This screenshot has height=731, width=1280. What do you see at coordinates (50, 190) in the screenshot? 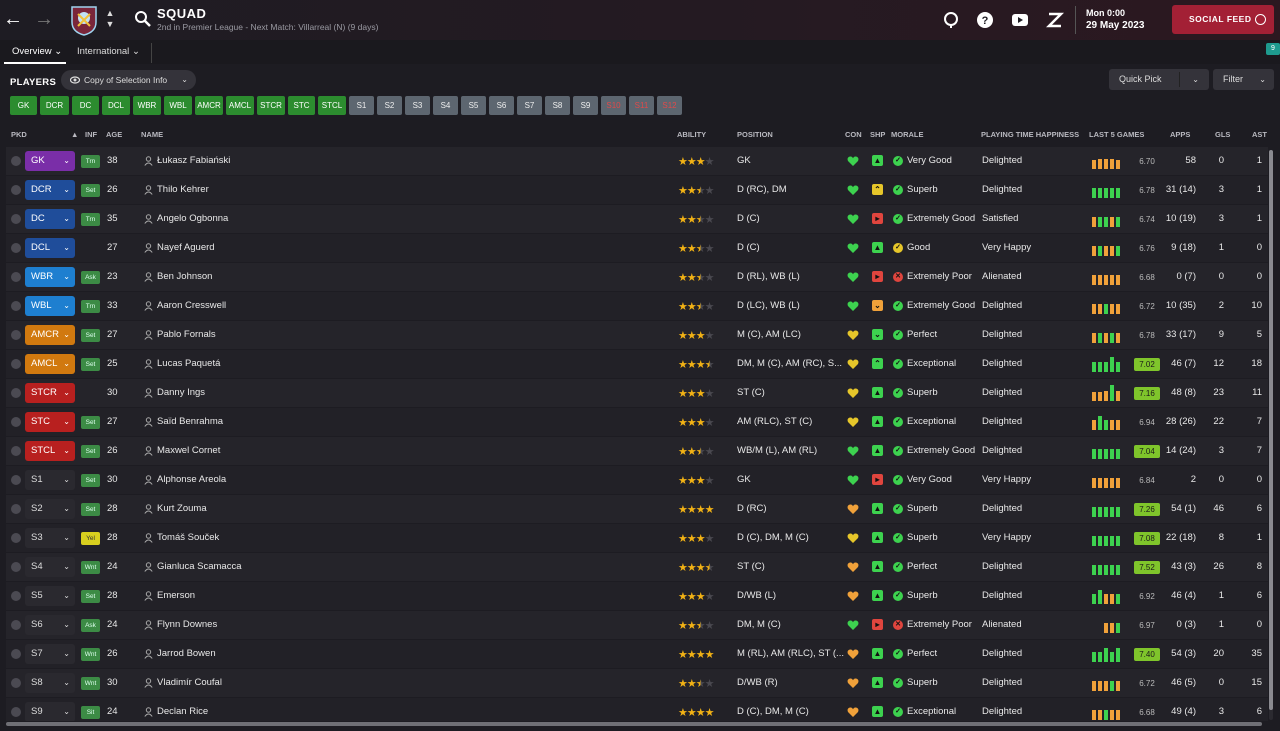
I see `picked-position-dropdown: DCR ⌄` at bounding box center [50, 190].